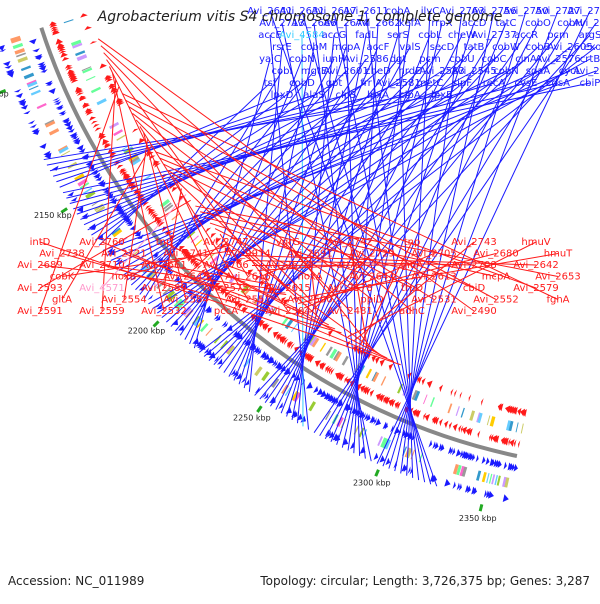  What do you see at coordinates (39, 265) in the screenshot?
I see `reverse-gene-label: Avi_2689` at bounding box center [39, 265].